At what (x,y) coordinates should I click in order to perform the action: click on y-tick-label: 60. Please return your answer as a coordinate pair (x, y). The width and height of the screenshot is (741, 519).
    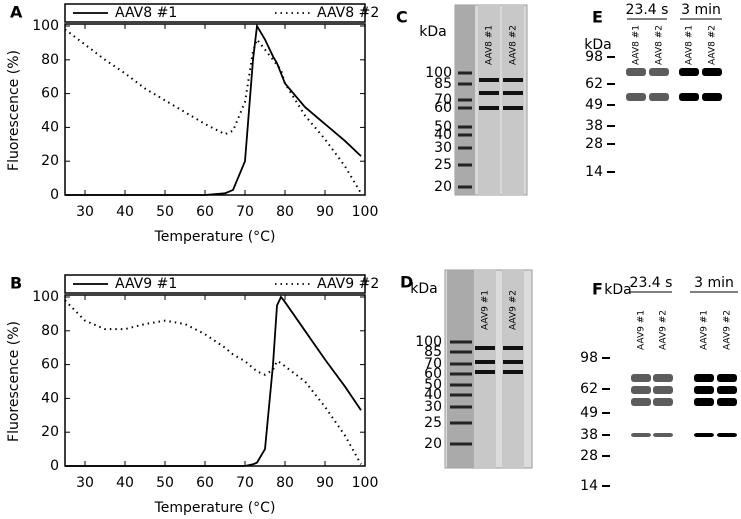
    Looking at the image, I should click on (50, 365).